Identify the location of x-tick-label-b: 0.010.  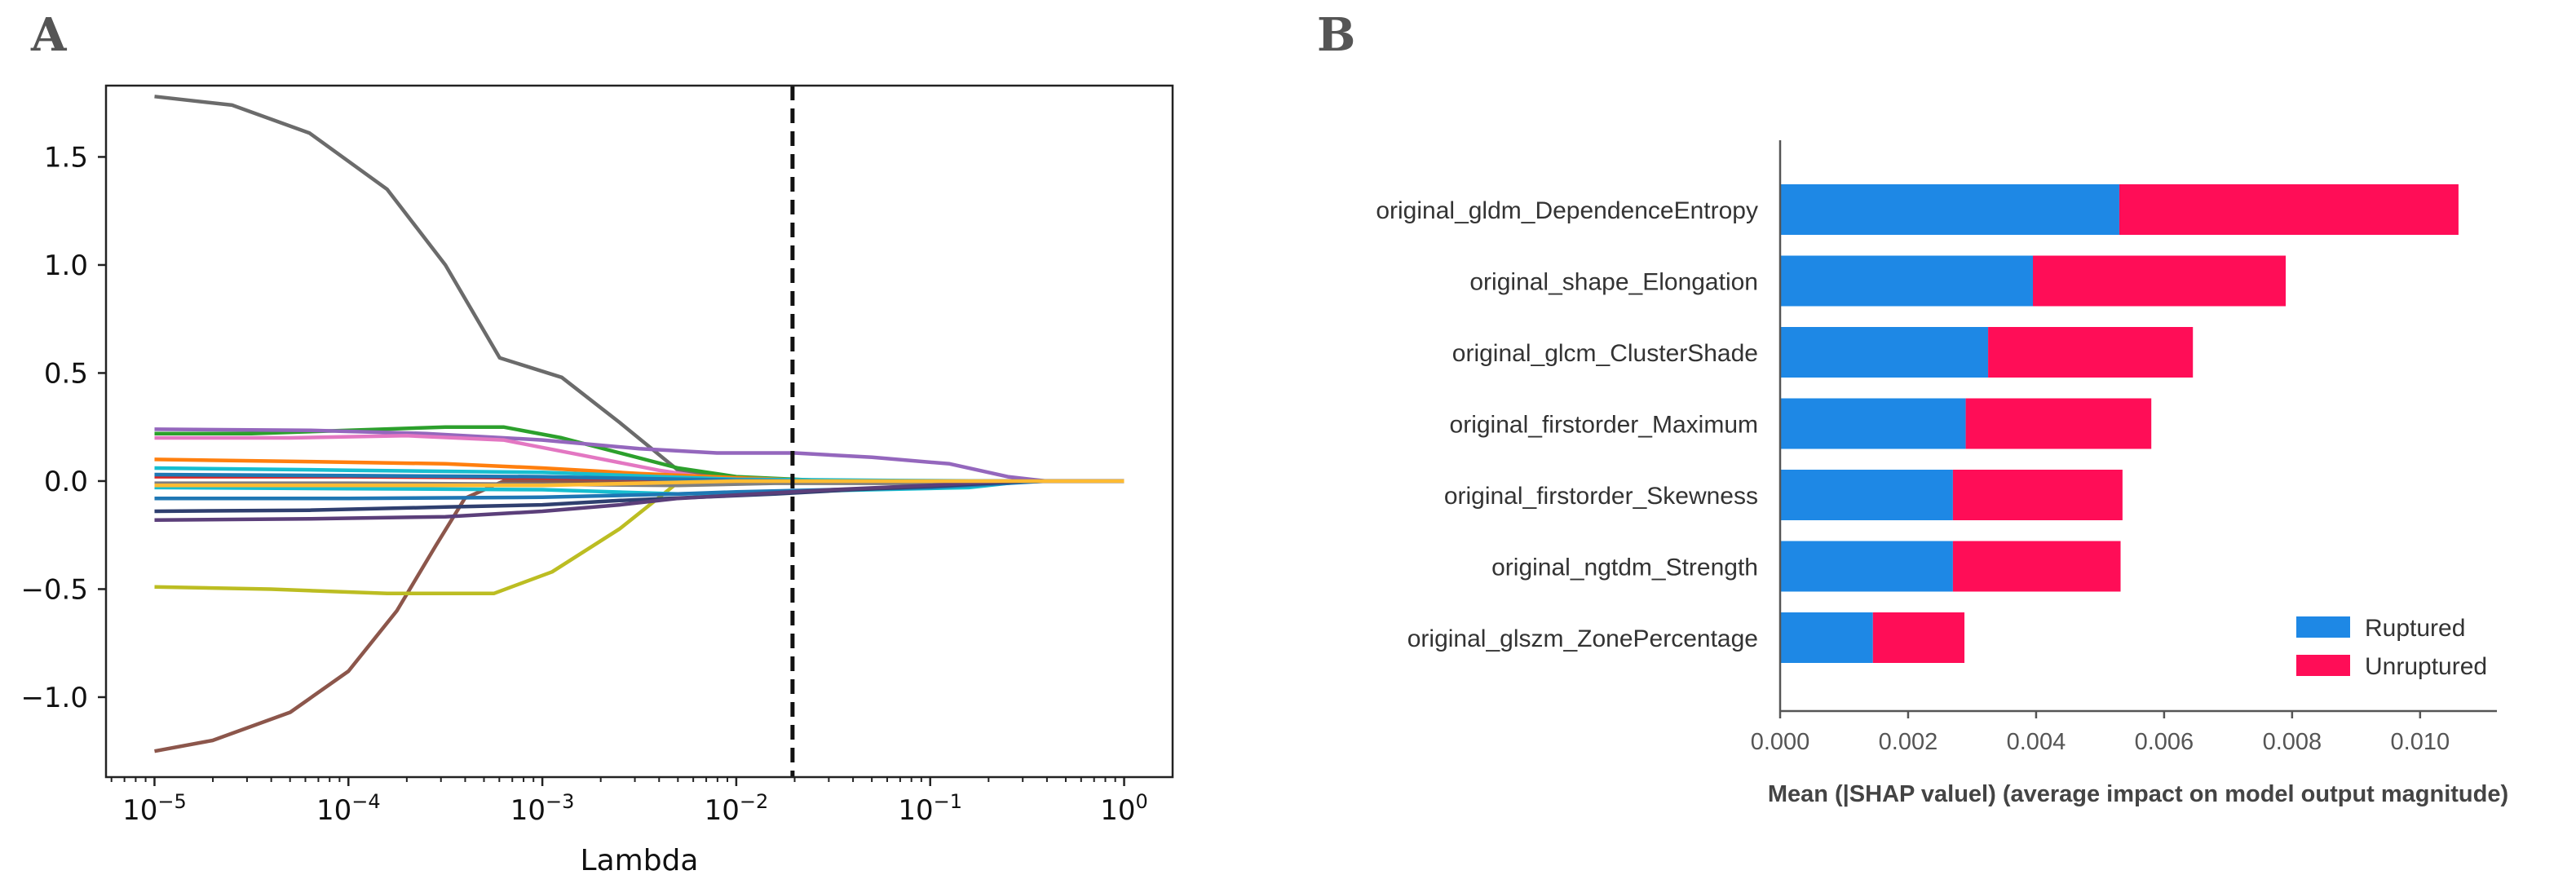
(2420, 742).